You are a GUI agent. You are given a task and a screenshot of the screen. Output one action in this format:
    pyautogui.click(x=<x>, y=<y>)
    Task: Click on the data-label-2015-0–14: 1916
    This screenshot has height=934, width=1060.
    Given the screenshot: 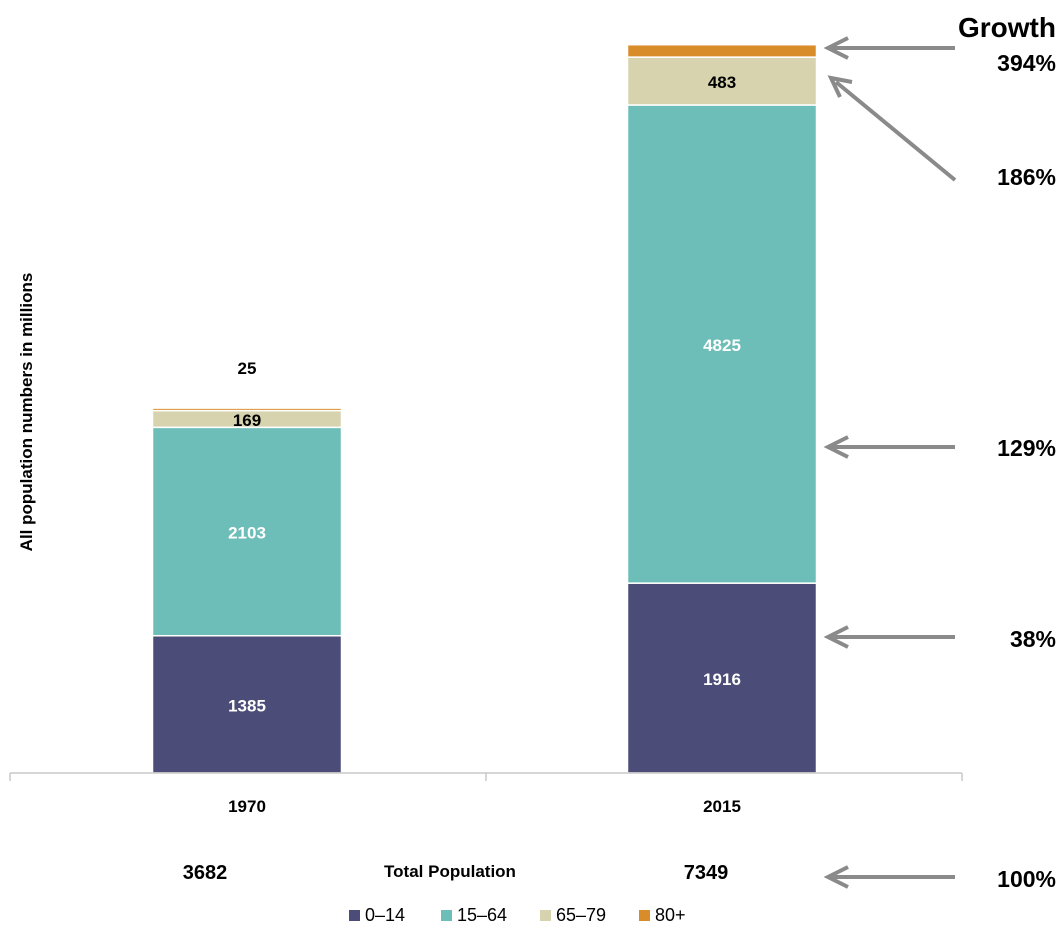 What is the action you would take?
    pyautogui.click(x=722, y=679)
    